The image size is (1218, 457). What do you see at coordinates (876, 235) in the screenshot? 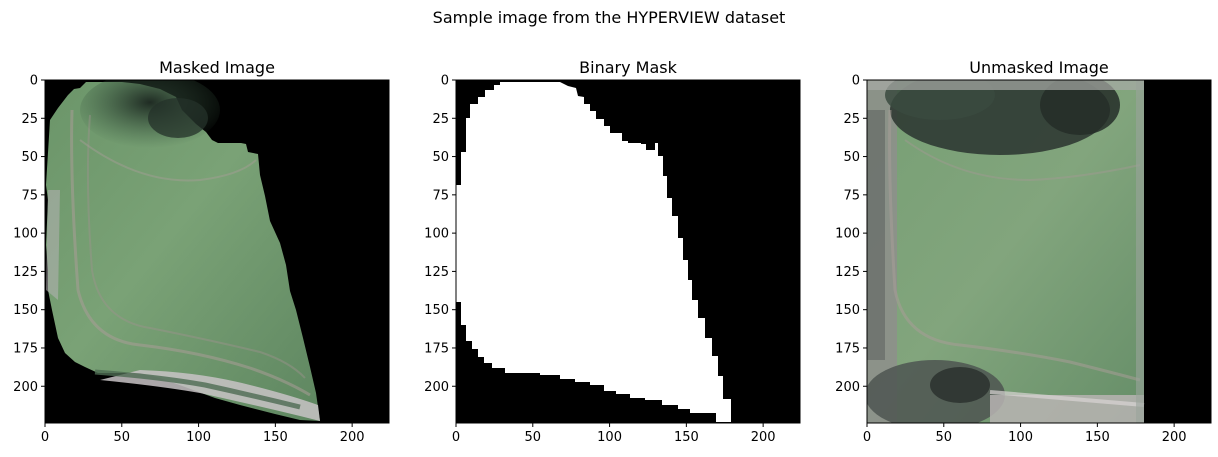
I see `left-woodland-shade` at bounding box center [876, 235].